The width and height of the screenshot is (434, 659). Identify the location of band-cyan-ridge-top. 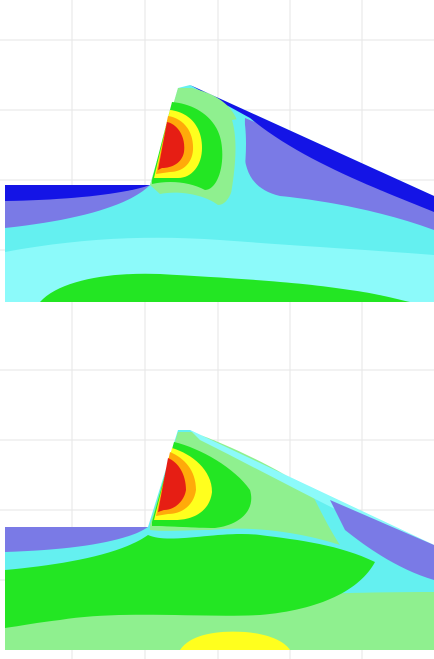
(237, 165).